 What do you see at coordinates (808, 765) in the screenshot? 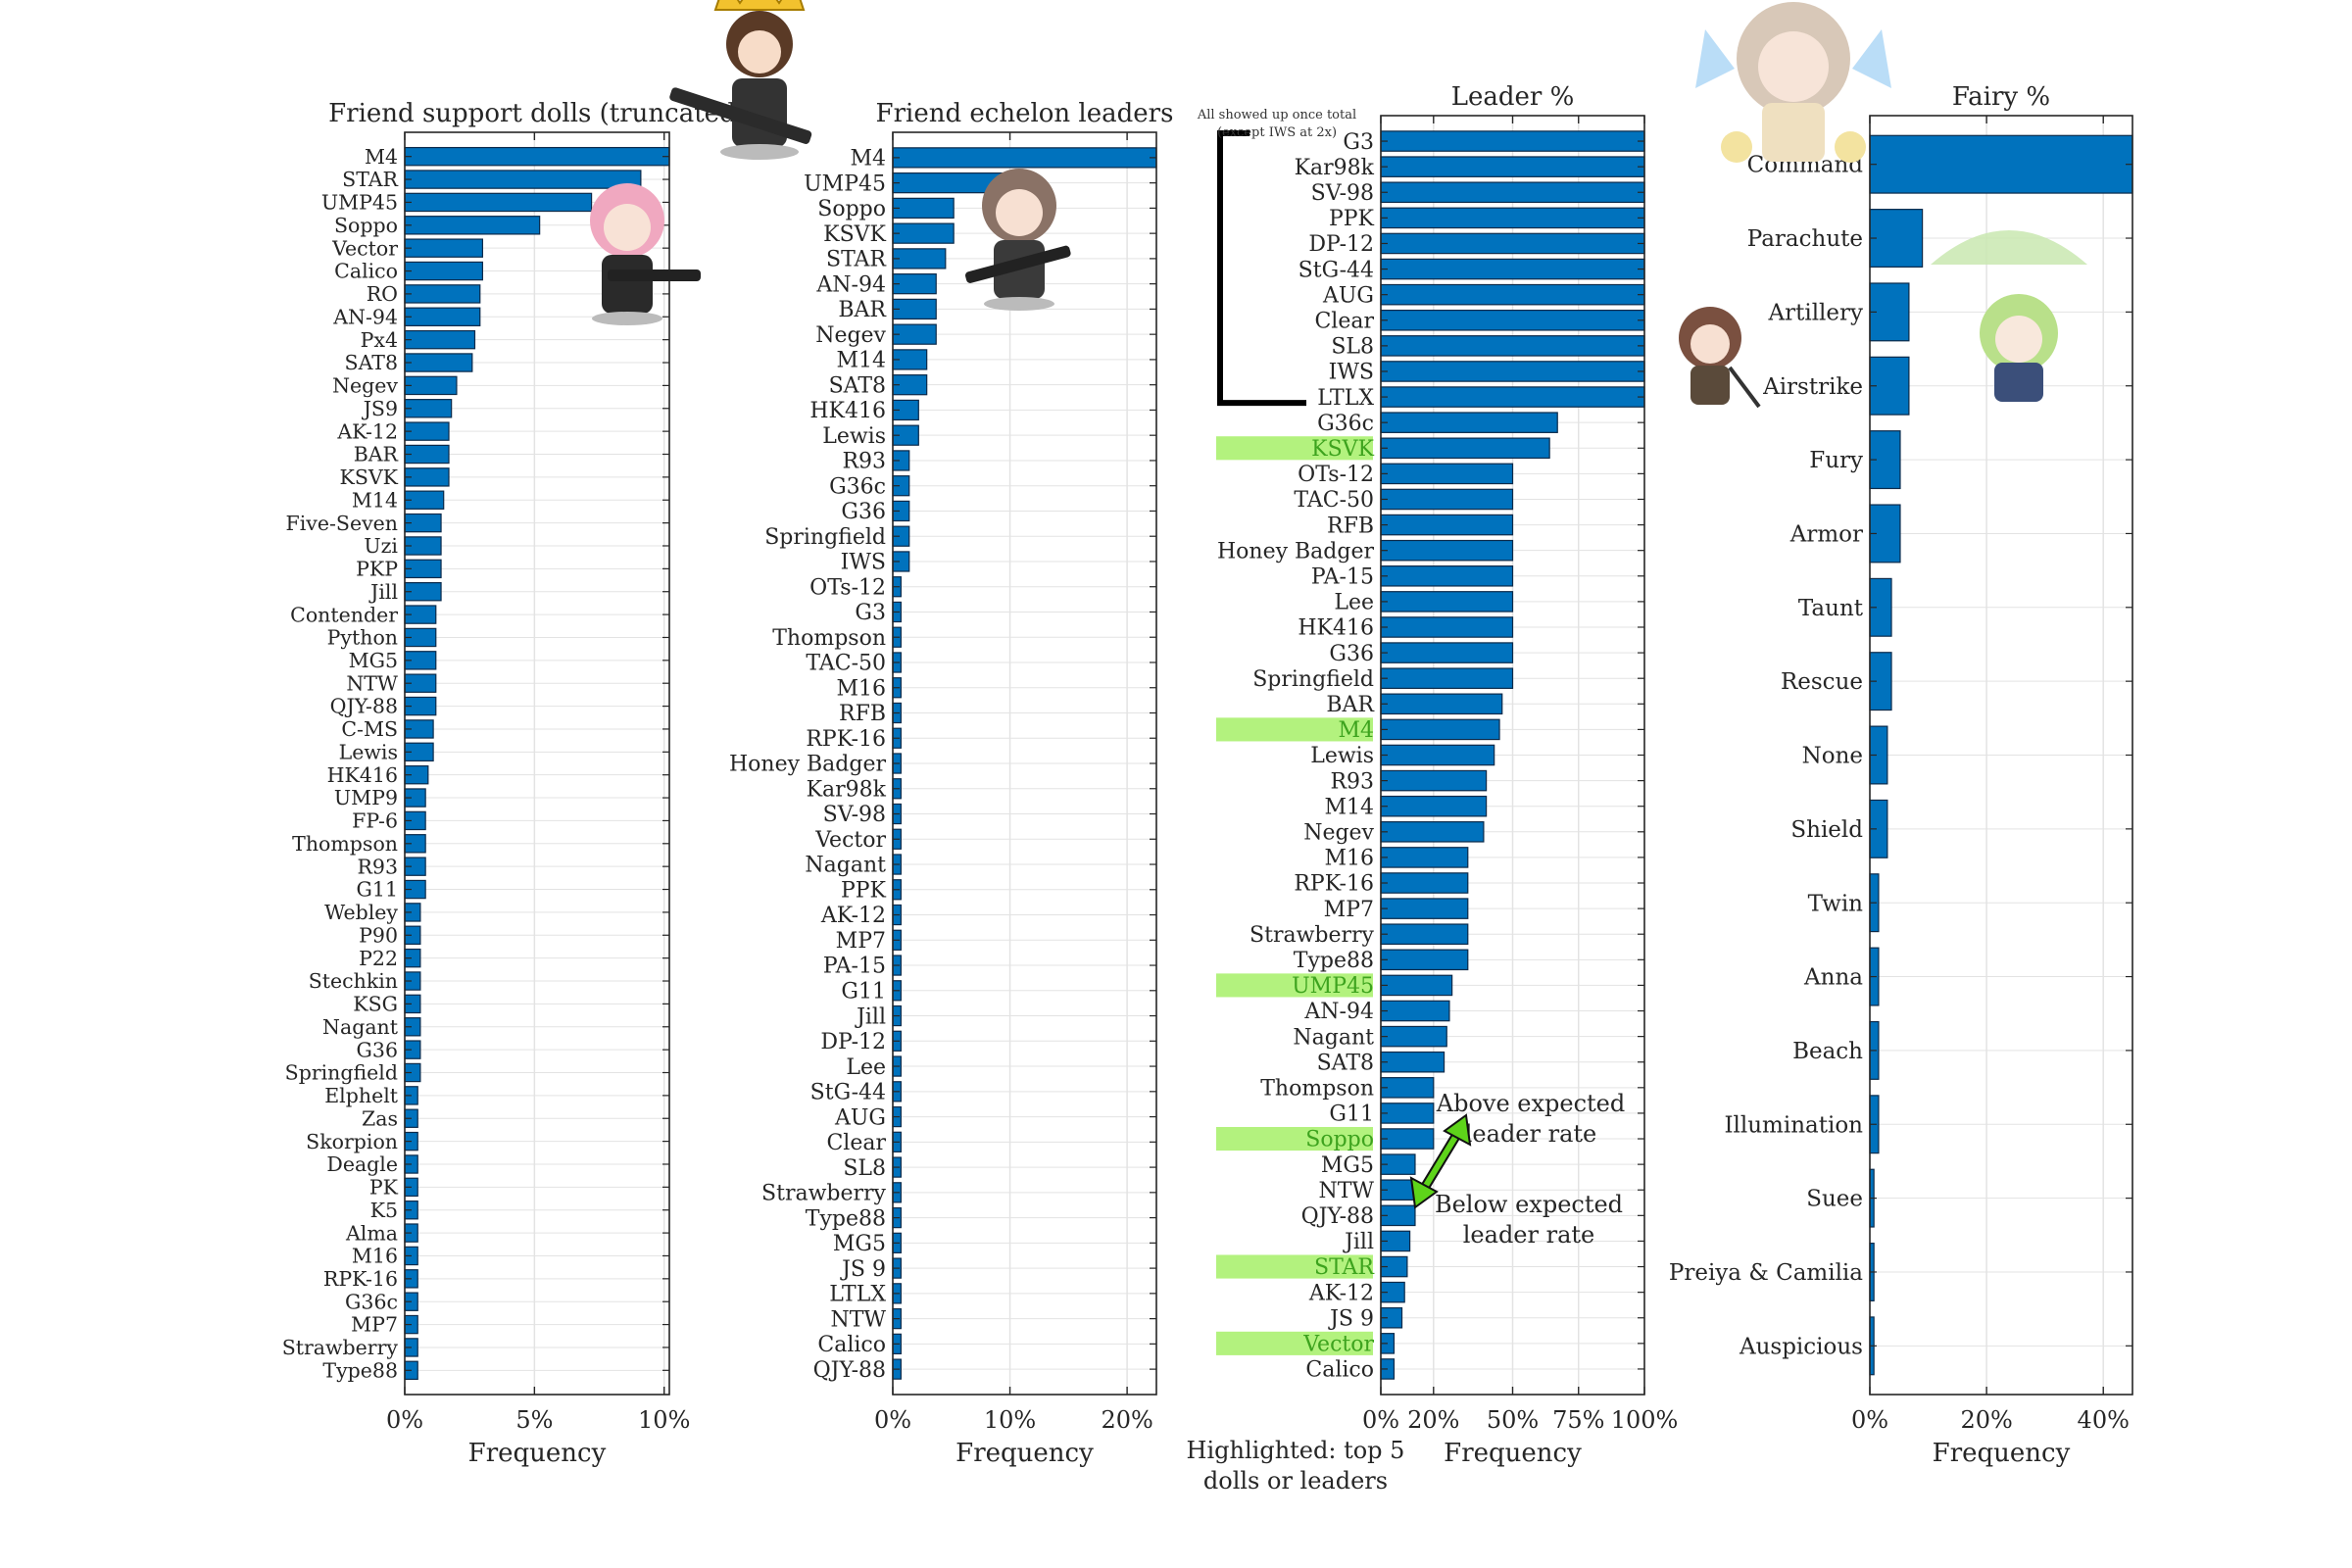
I see `category-label: Honey Badger` at bounding box center [808, 765].